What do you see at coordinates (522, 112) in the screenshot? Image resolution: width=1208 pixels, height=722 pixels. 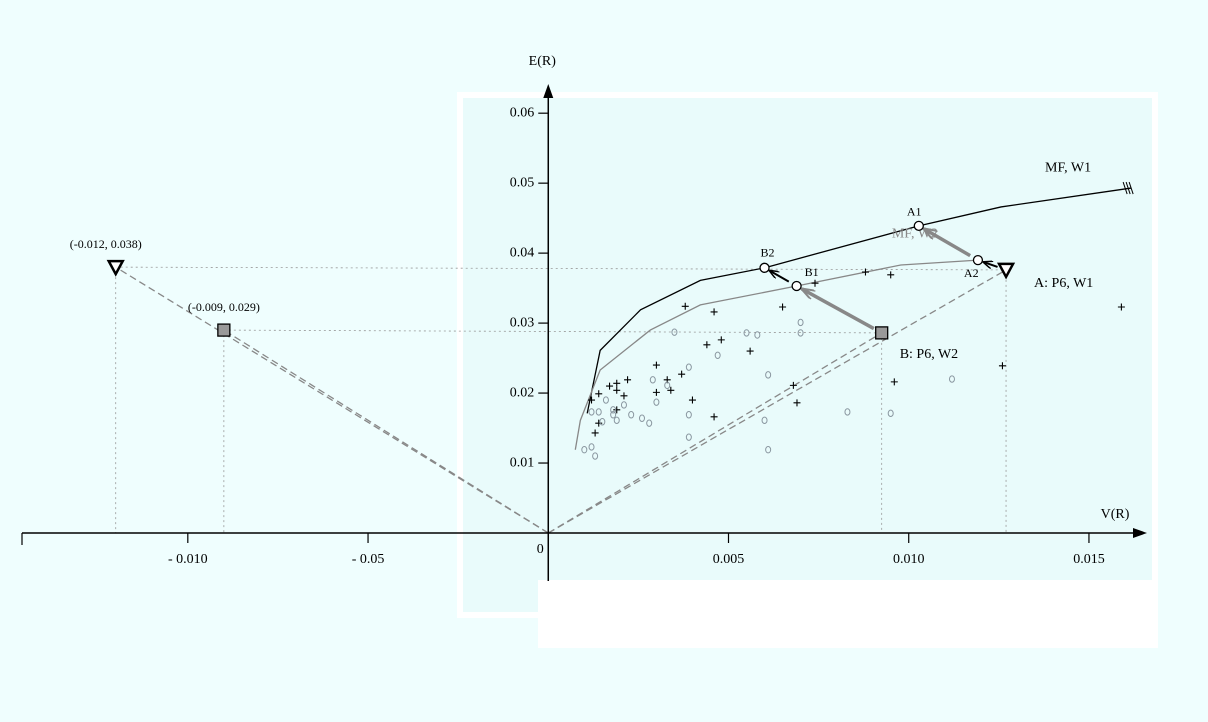 I see `y-tick-label: 0.06` at bounding box center [522, 112].